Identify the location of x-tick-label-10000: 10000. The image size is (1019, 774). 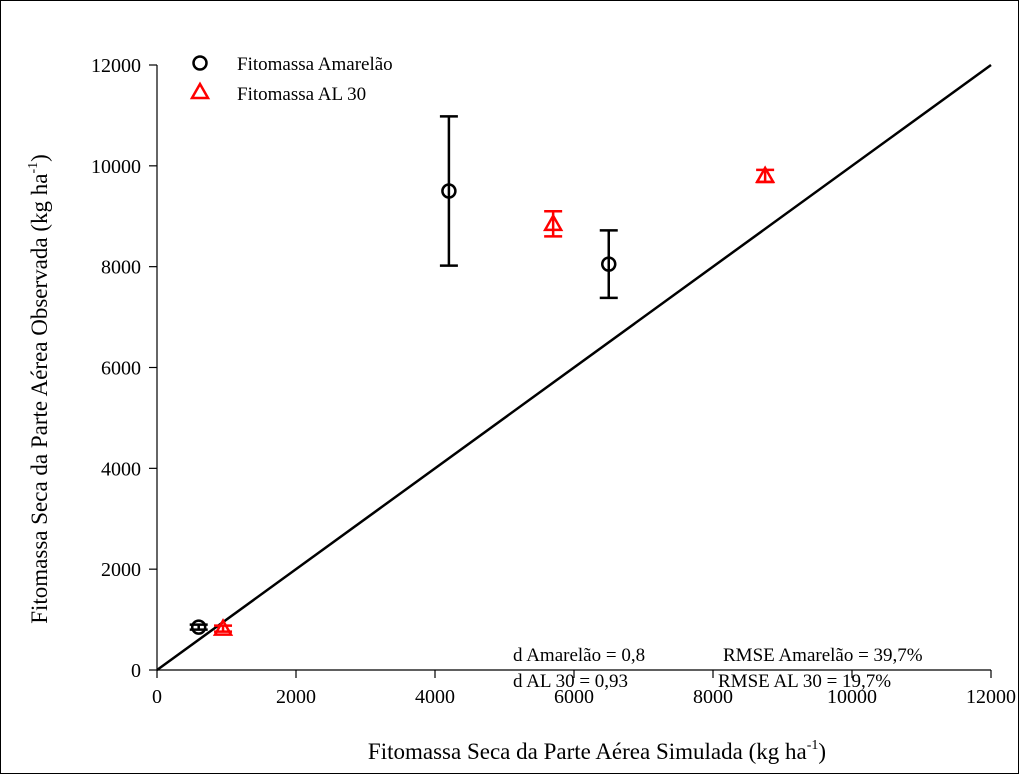
(852, 697).